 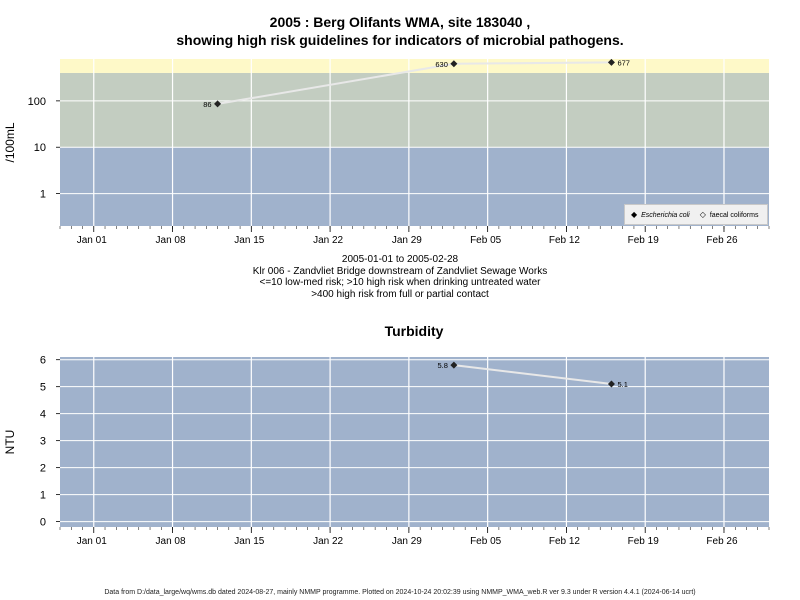 What do you see at coordinates (696, 214) in the screenshot?
I see `legend: ◆ Escherichia coli ◇ faecal coliforms` at bounding box center [696, 214].